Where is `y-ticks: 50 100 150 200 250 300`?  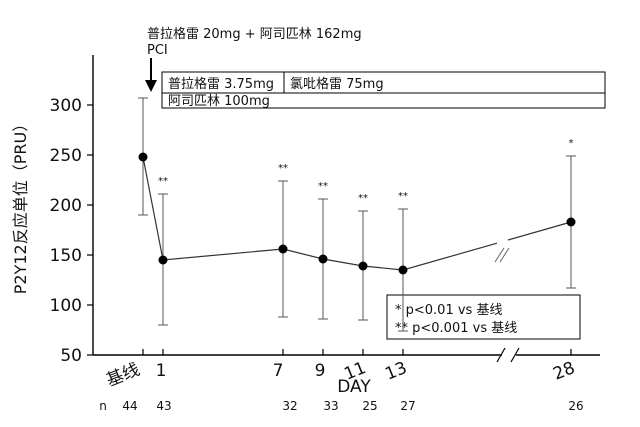
y-ticks: 50 100 150 200 250 300 is located at coordinates (71, 231).